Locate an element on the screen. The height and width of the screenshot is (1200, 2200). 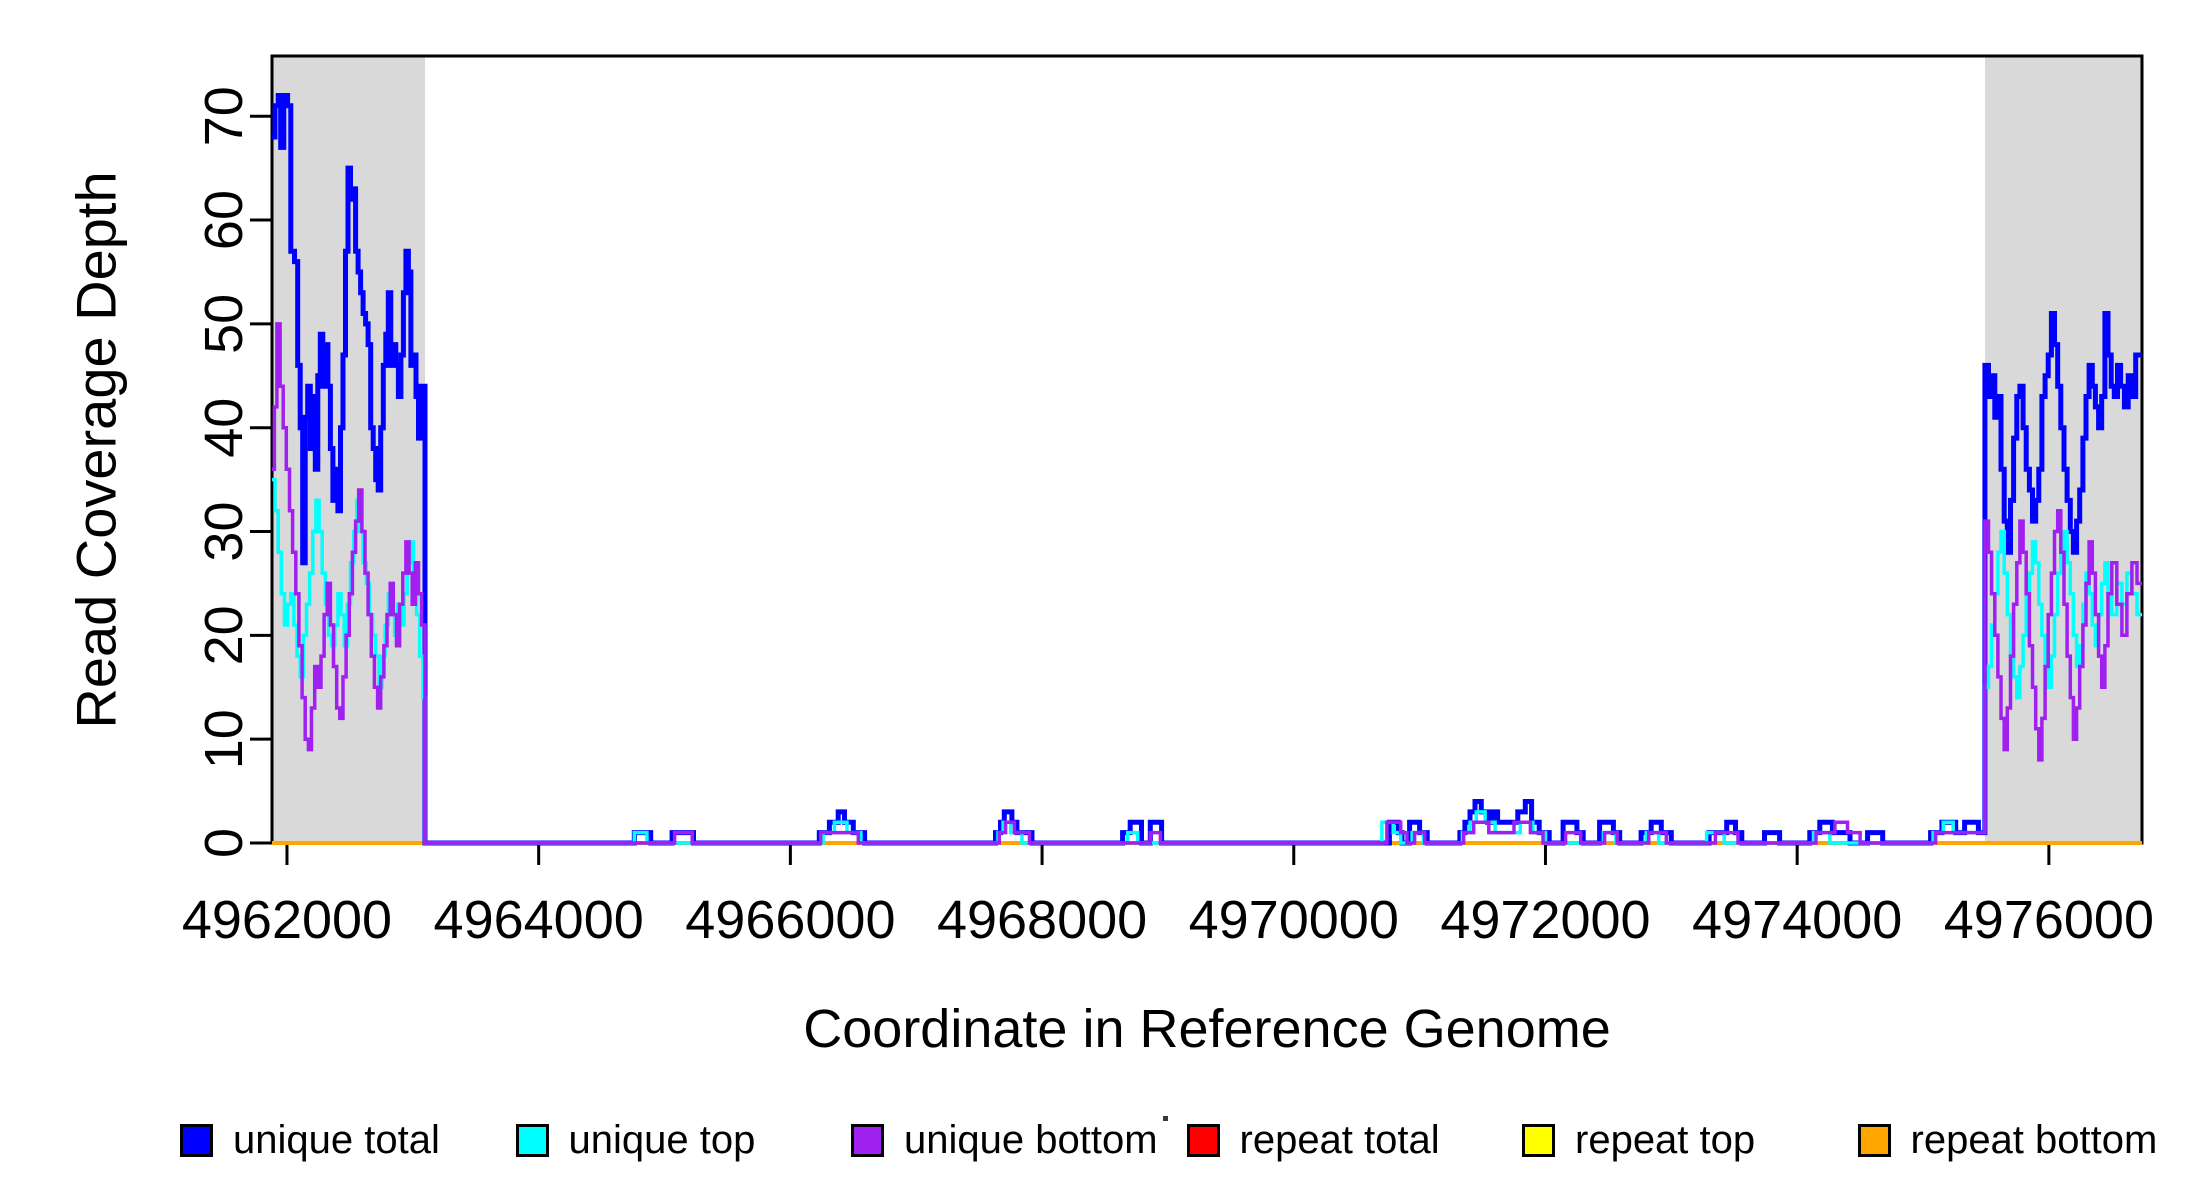
x-tick-label: 4976000 is located at coordinates (2049, 920).